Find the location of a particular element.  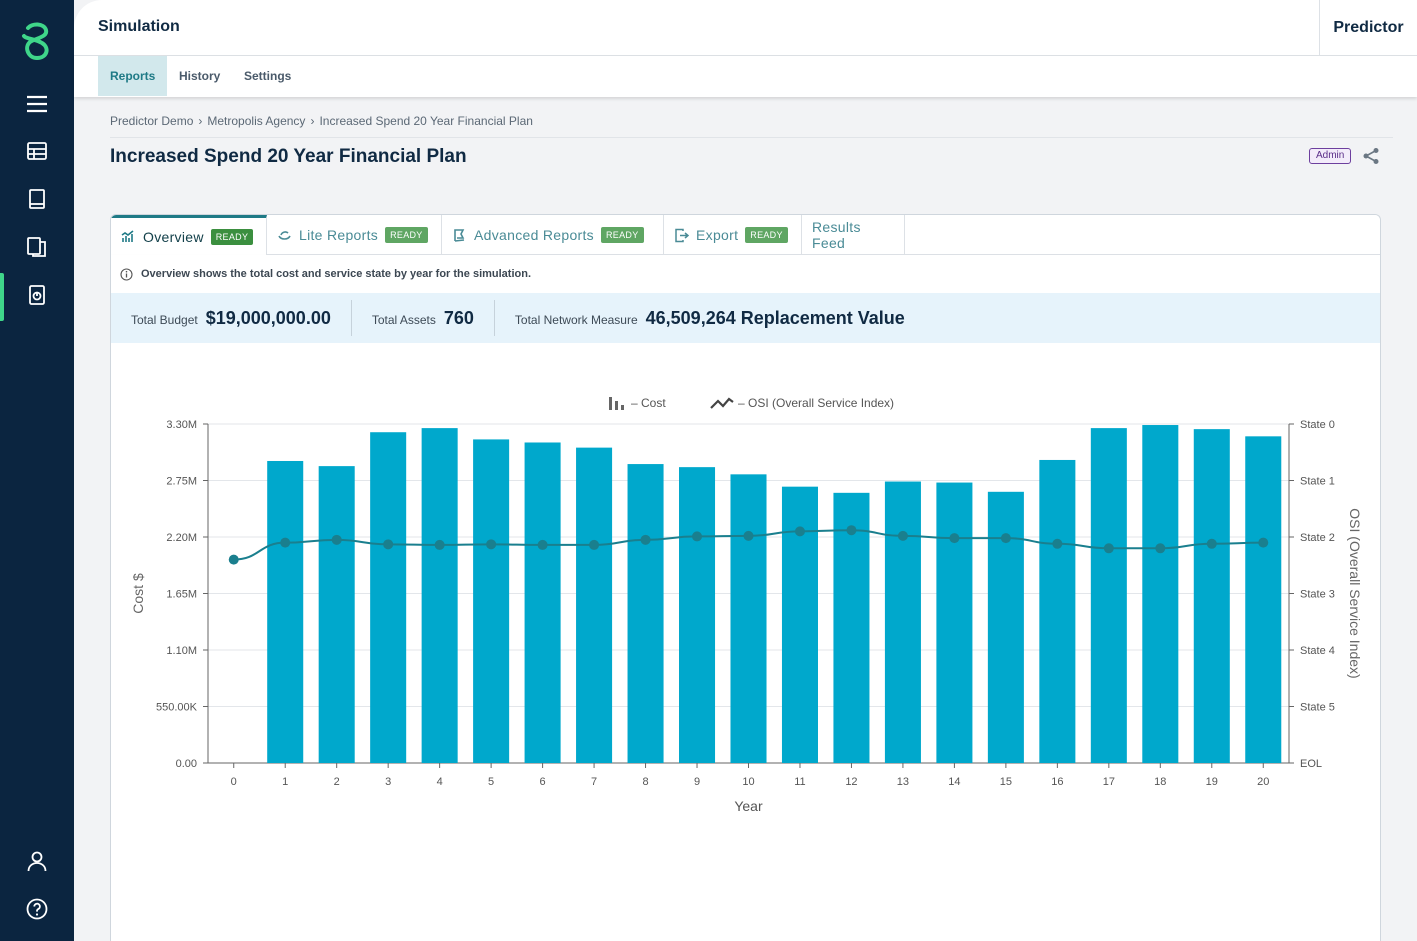

tab-lite-reports: Lite Reports READY is located at coordinates (354, 235).